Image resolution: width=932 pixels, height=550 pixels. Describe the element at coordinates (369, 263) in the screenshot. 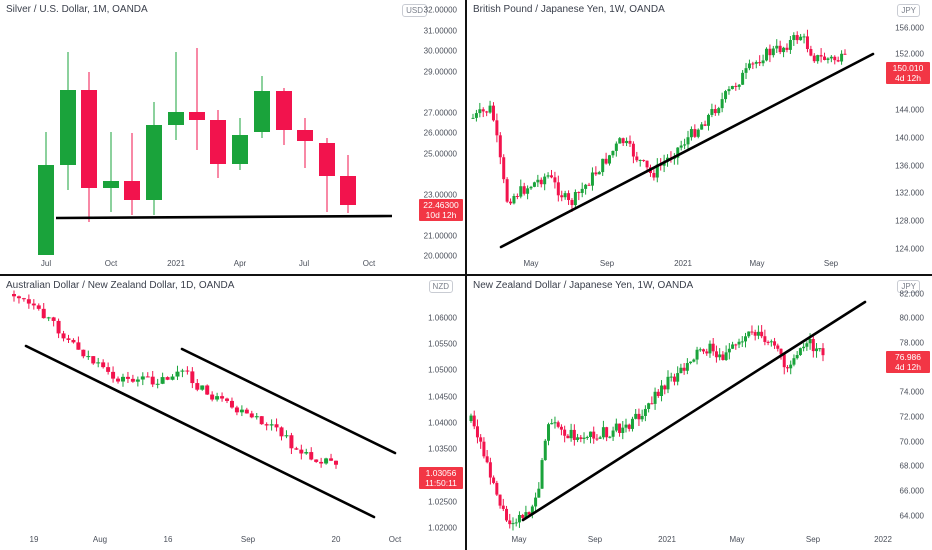

I see `x-axis-label: Oct` at that location.